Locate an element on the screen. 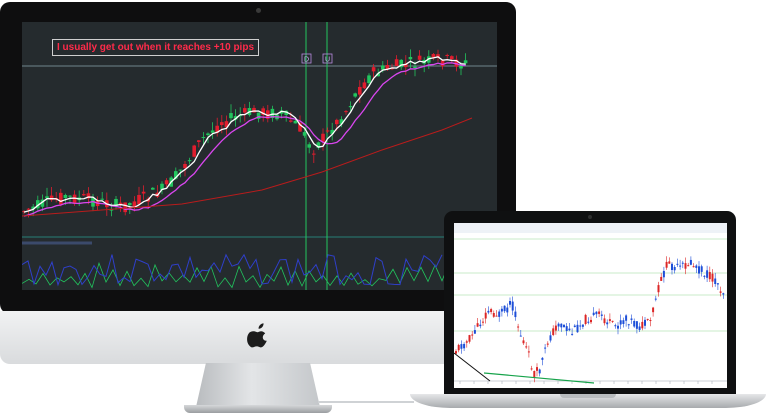  chart-header-bar is located at coordinates (590, 228).